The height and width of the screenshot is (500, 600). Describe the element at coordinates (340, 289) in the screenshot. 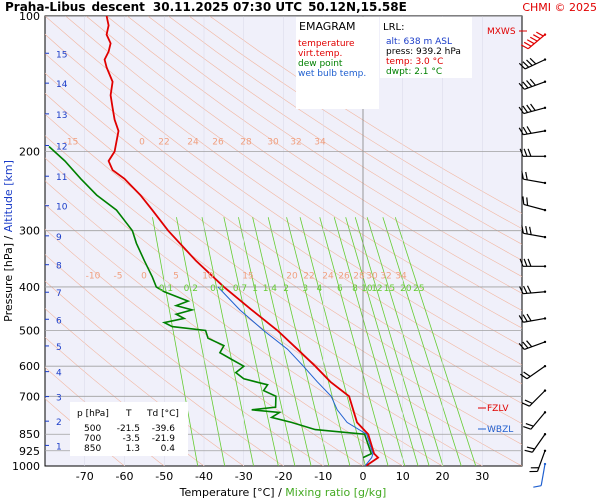

I see `mixing-ratio-label: 6` at that location.